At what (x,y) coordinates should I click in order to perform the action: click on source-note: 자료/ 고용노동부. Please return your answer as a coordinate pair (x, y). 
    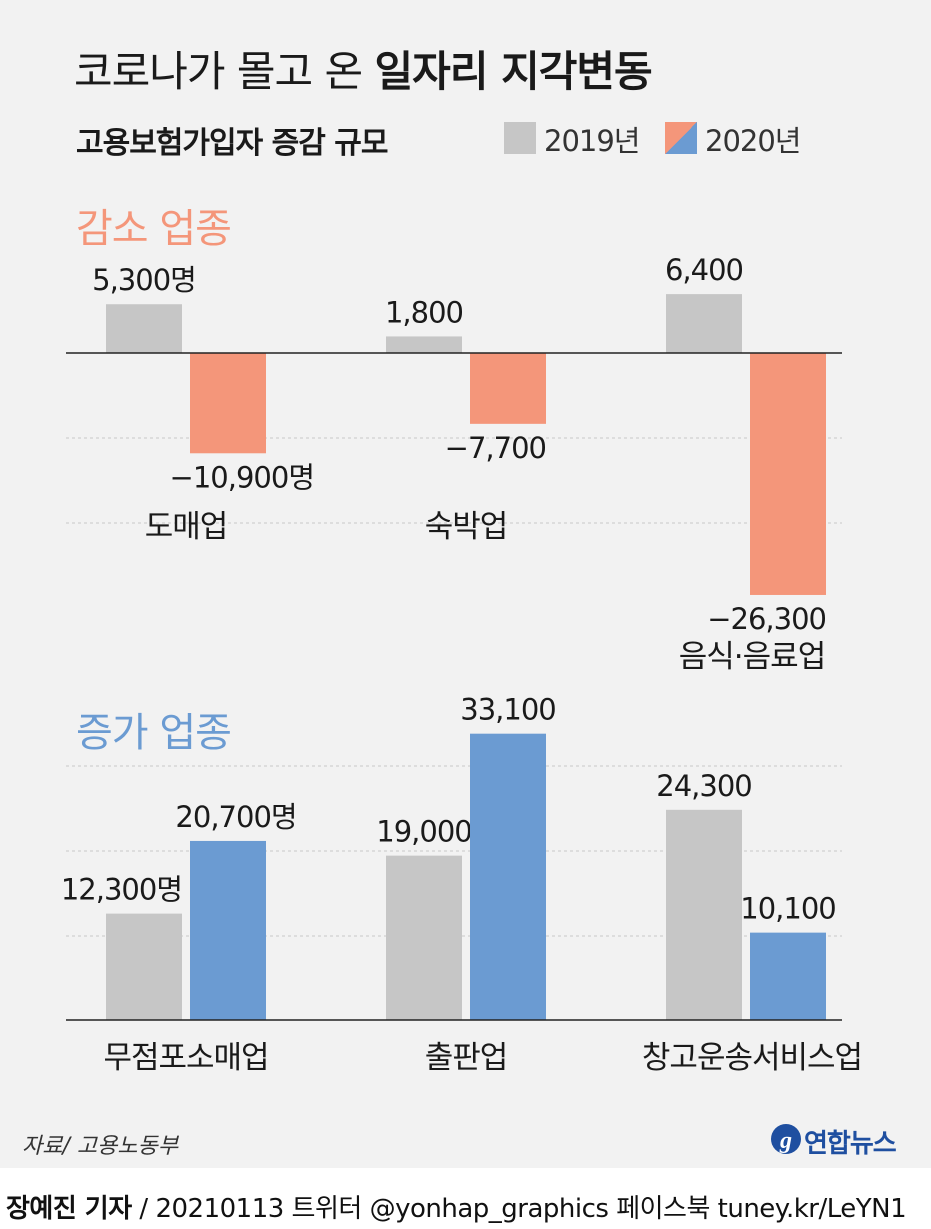
    Looking at the image, I should click on (100, 1146).